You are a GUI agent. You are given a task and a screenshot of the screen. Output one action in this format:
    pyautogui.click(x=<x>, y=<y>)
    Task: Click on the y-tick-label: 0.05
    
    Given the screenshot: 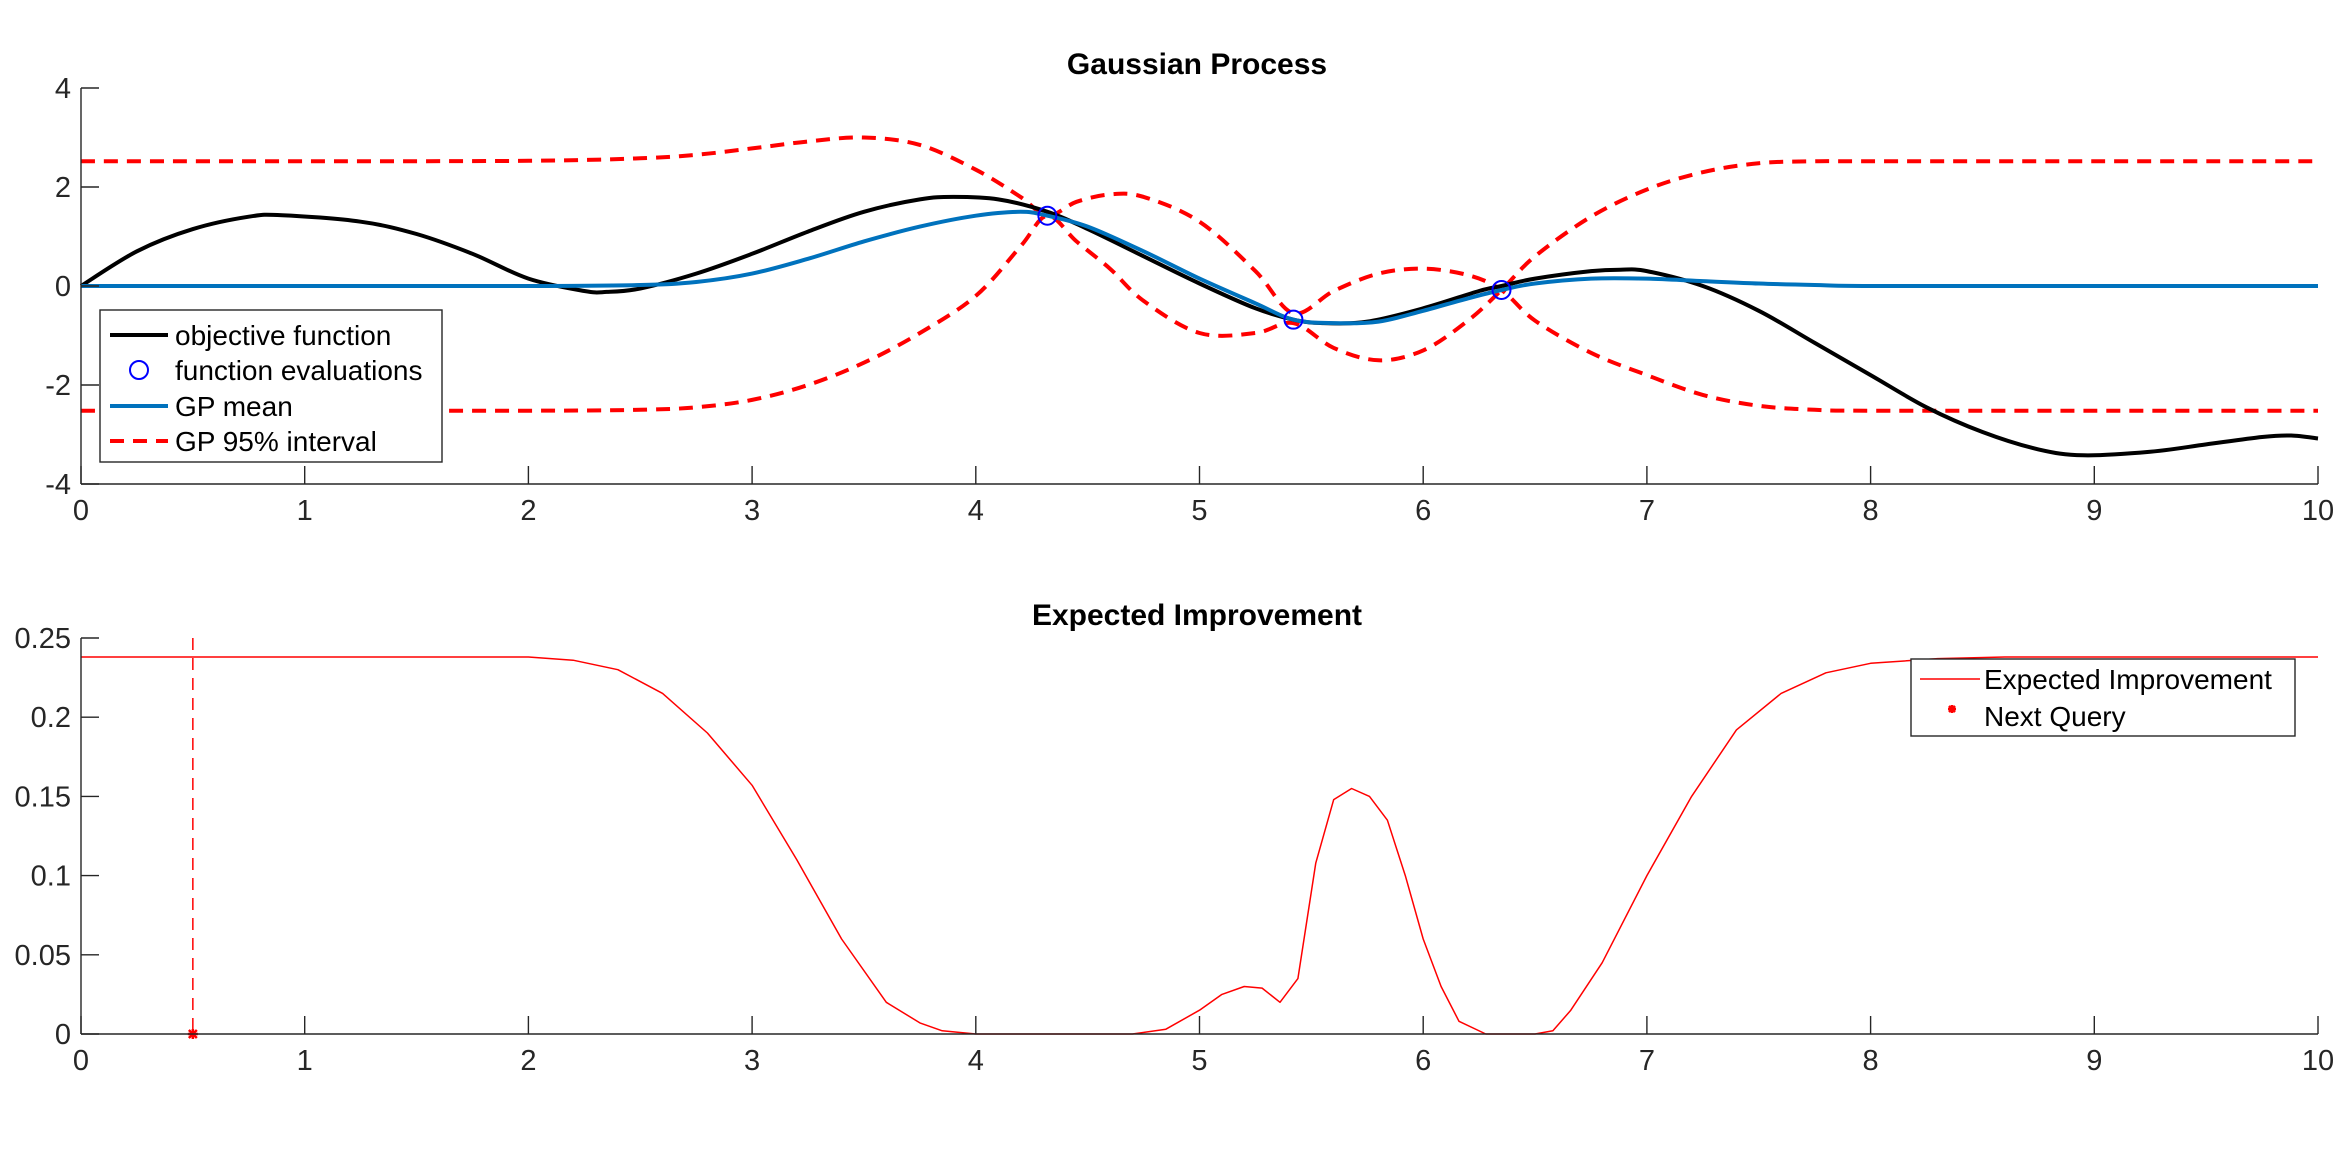 What is the action you would take?
    pyautogui.click(x=43, y=956)
    